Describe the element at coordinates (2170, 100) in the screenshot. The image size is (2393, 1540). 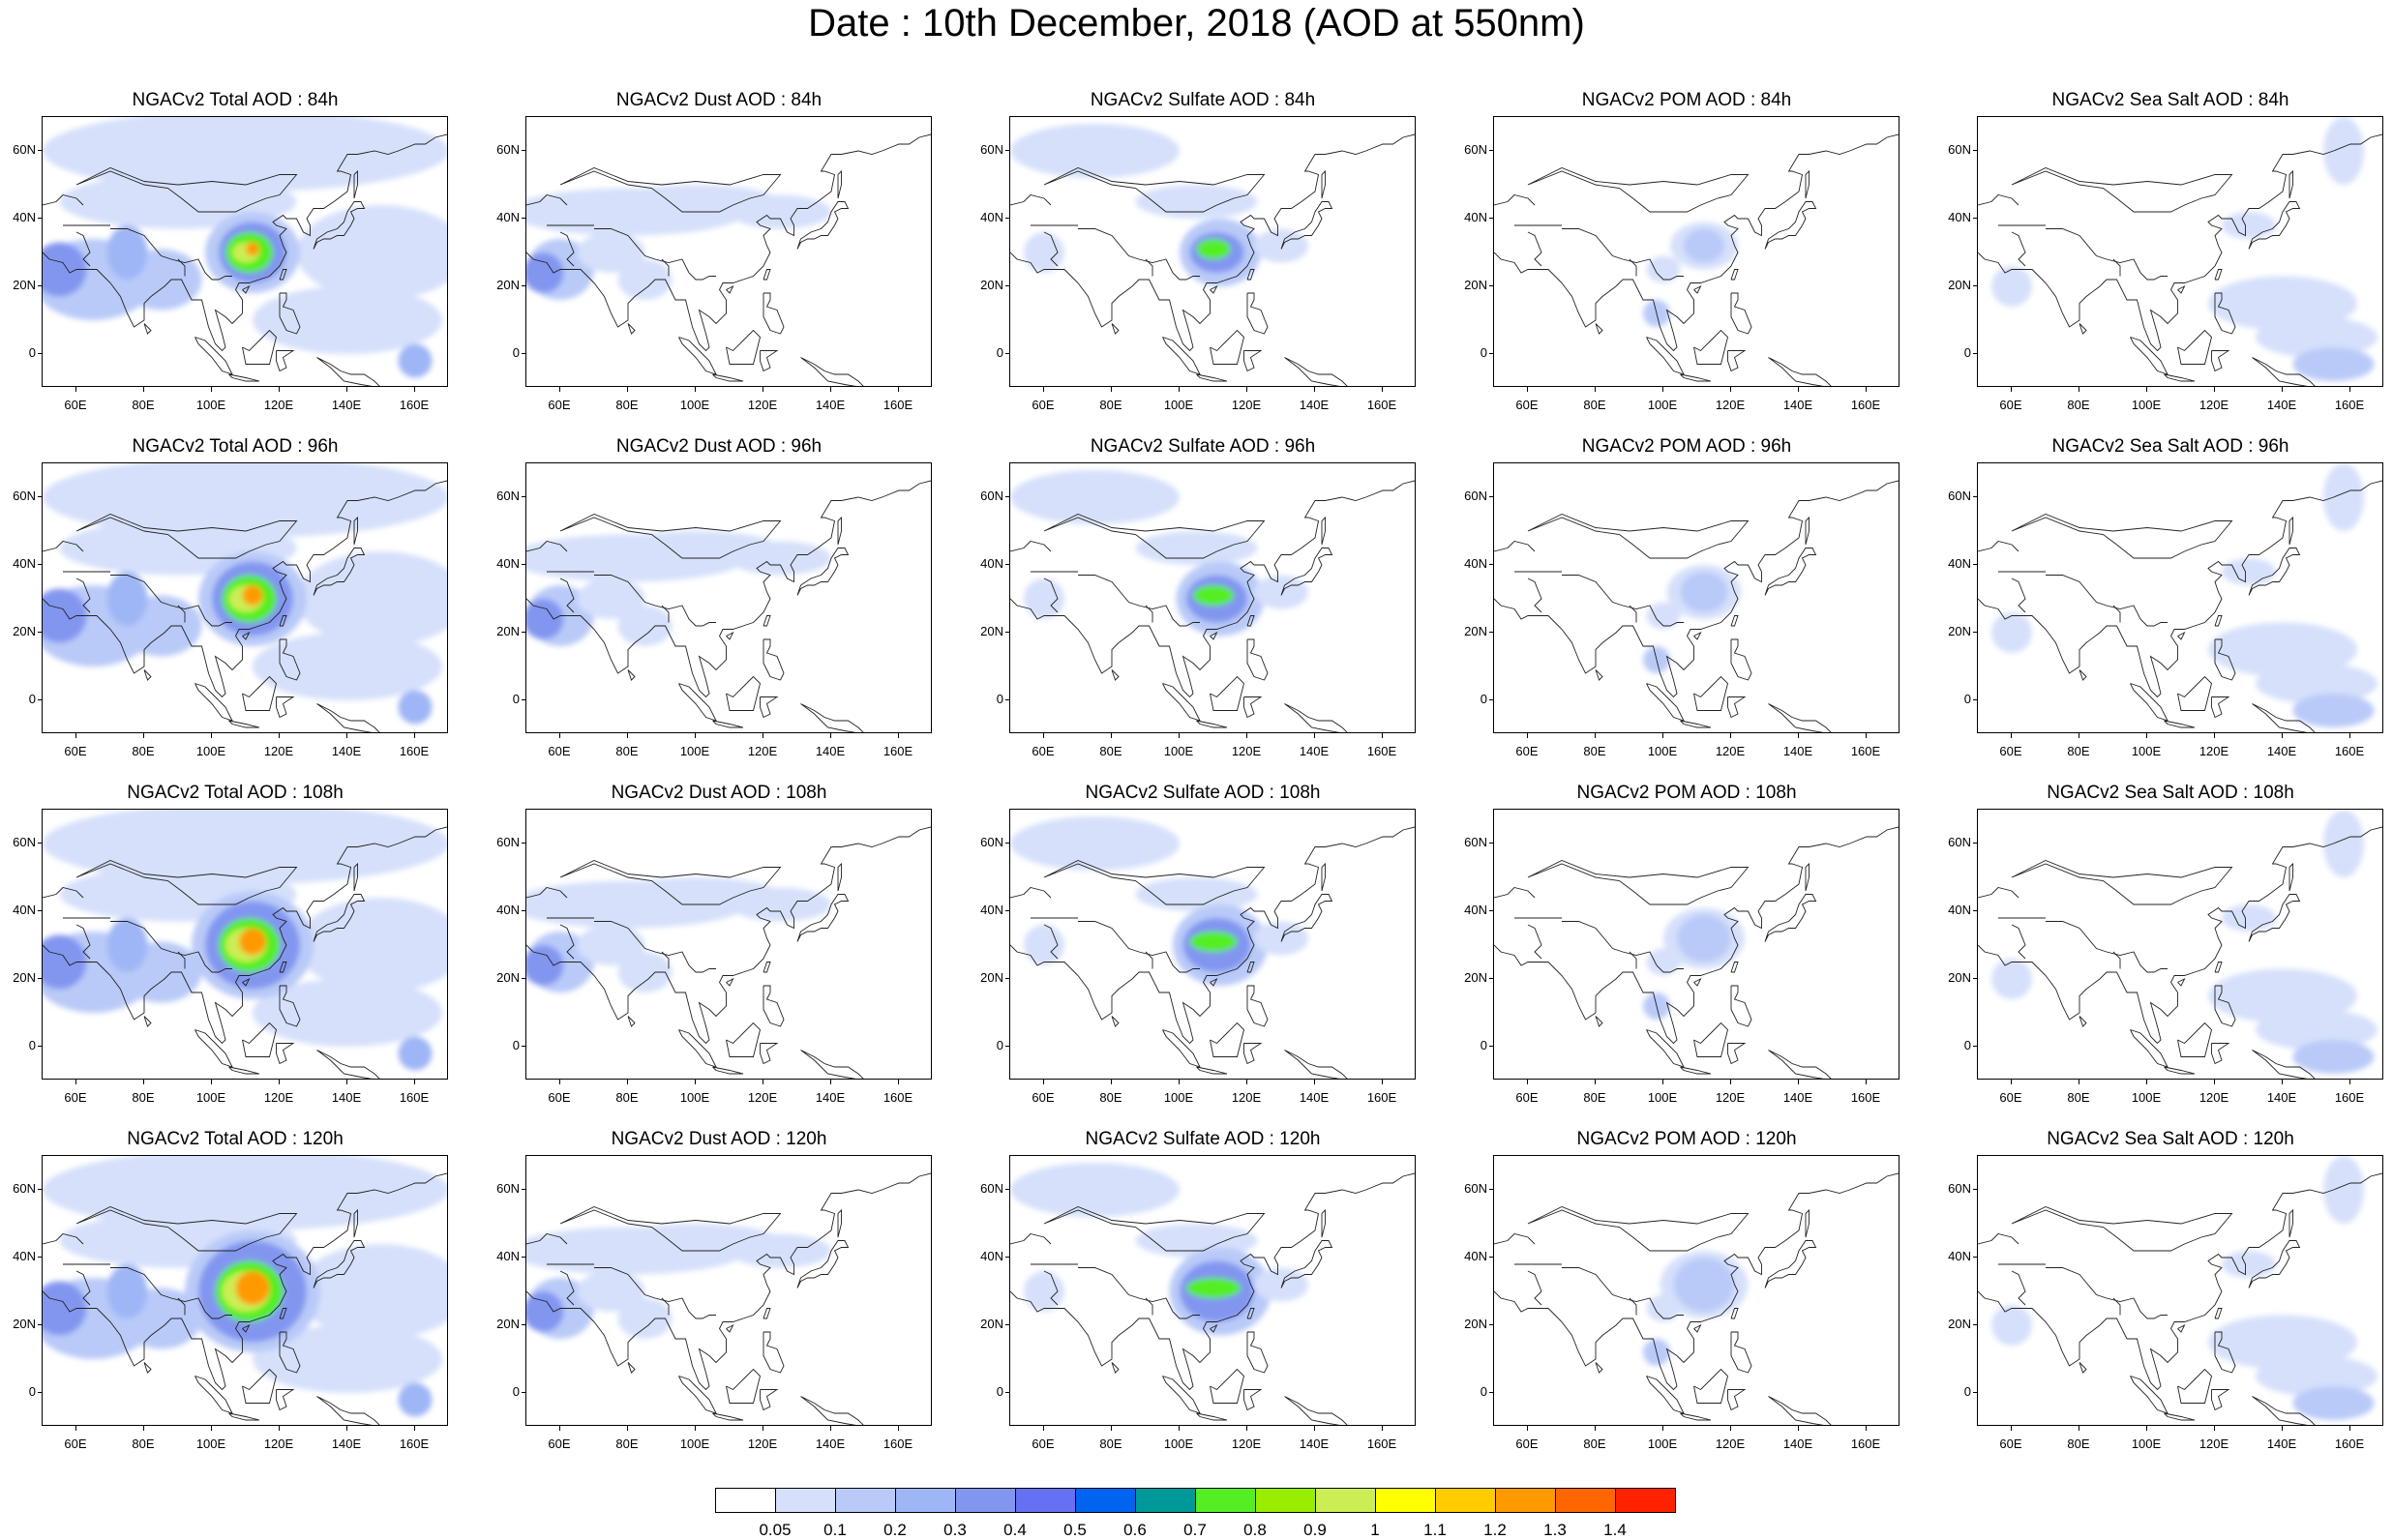
I see `panel-title: NGACv2 Sea Salt AOD : 84h` at that location.